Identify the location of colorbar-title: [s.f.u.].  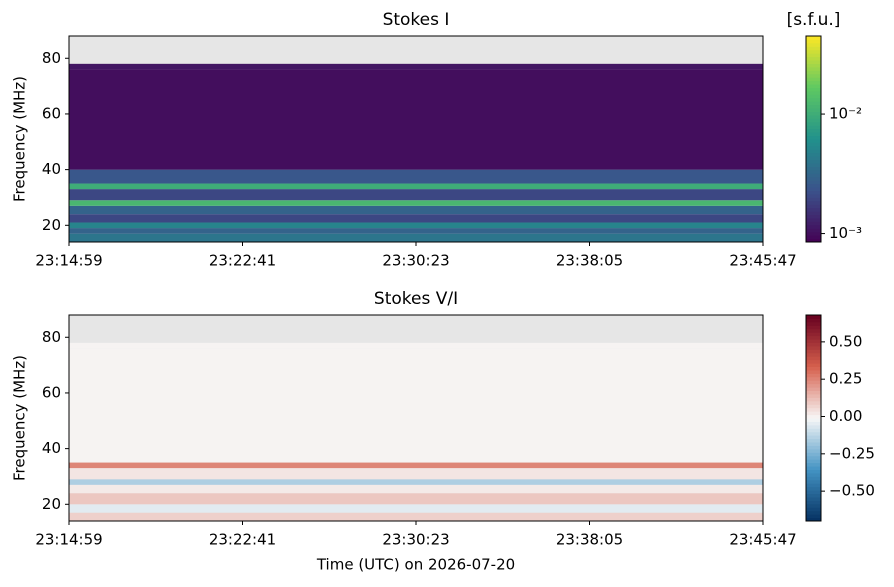
(814, 20).